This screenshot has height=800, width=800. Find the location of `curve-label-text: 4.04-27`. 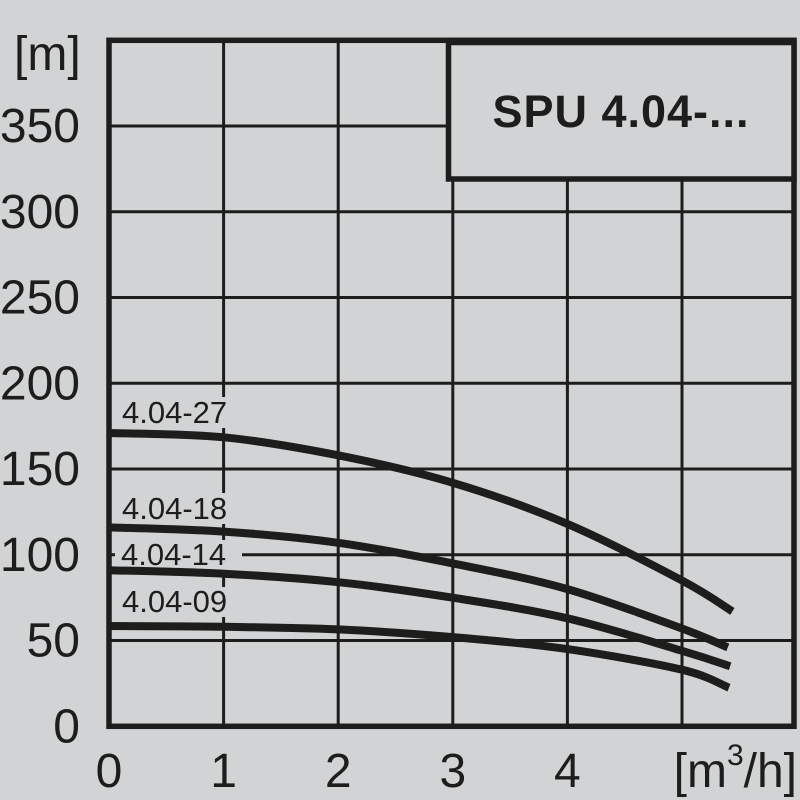

curve-label-text: 4.04-27 is located at coordinates (174, 412).